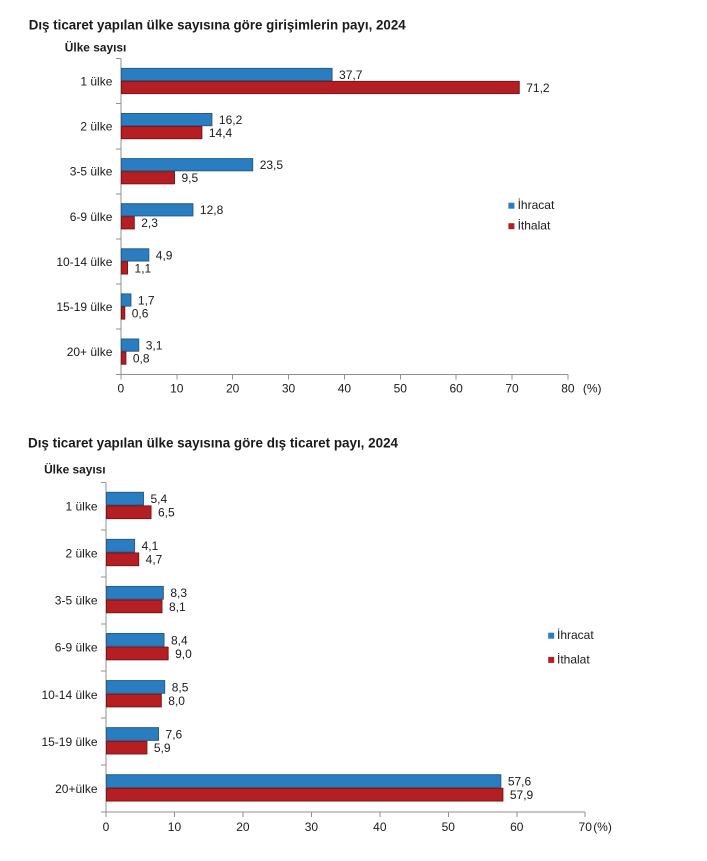 This screenshot has height=861, width=707. I want to click on svg-text: 37,7, so click(351, 75).